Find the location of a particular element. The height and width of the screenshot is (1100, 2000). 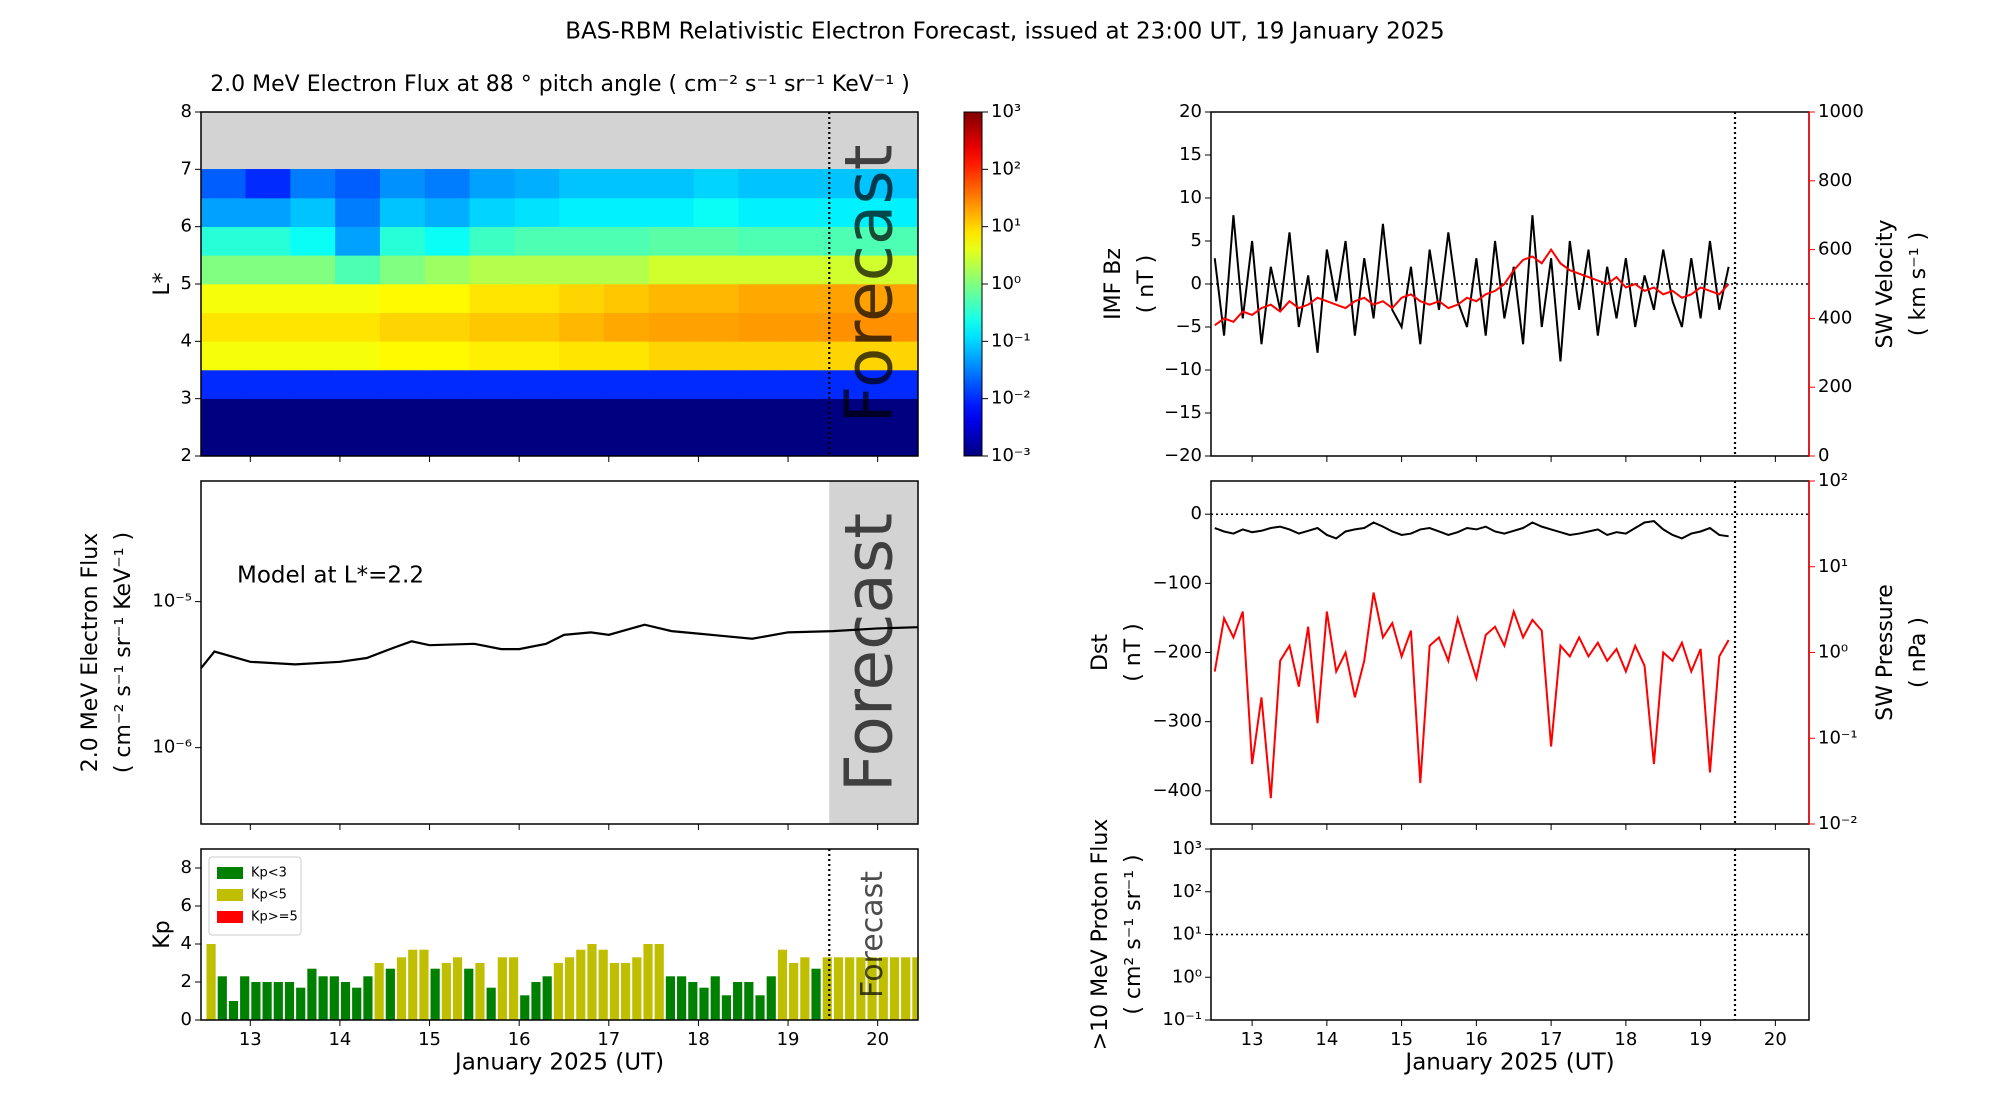

forecast-label: Forecast is located at coordinates (872, 934).